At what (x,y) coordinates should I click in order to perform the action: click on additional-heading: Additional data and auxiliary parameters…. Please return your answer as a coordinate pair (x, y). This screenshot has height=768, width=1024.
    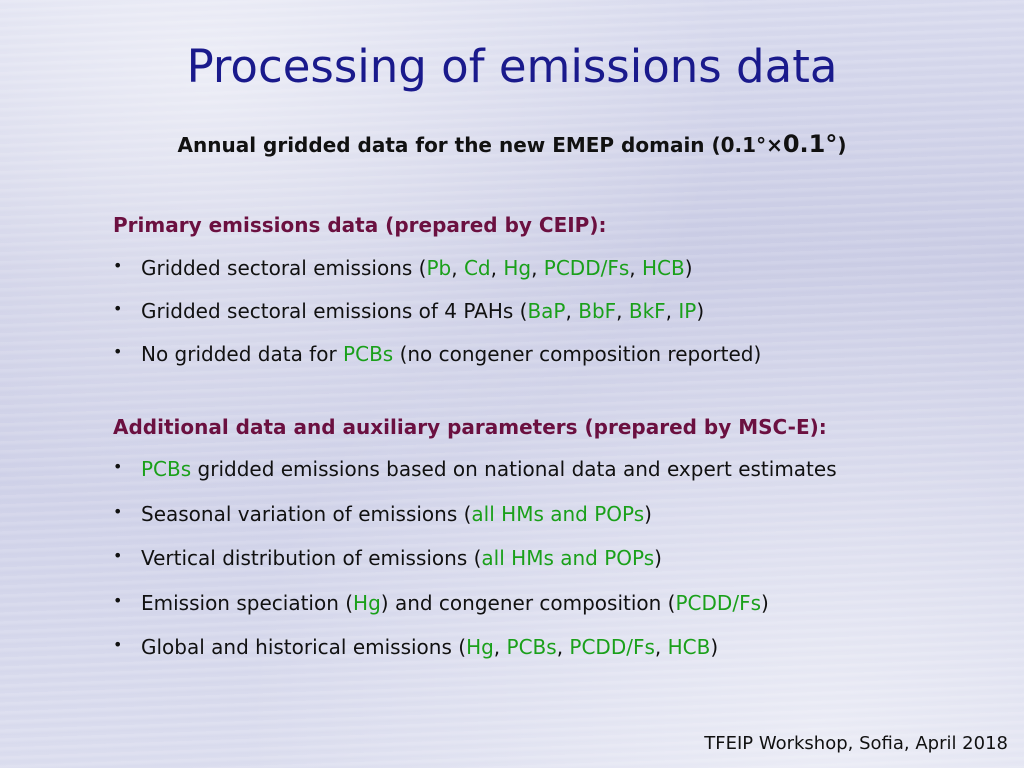
    Looking at the image, I should click on (470, 427).